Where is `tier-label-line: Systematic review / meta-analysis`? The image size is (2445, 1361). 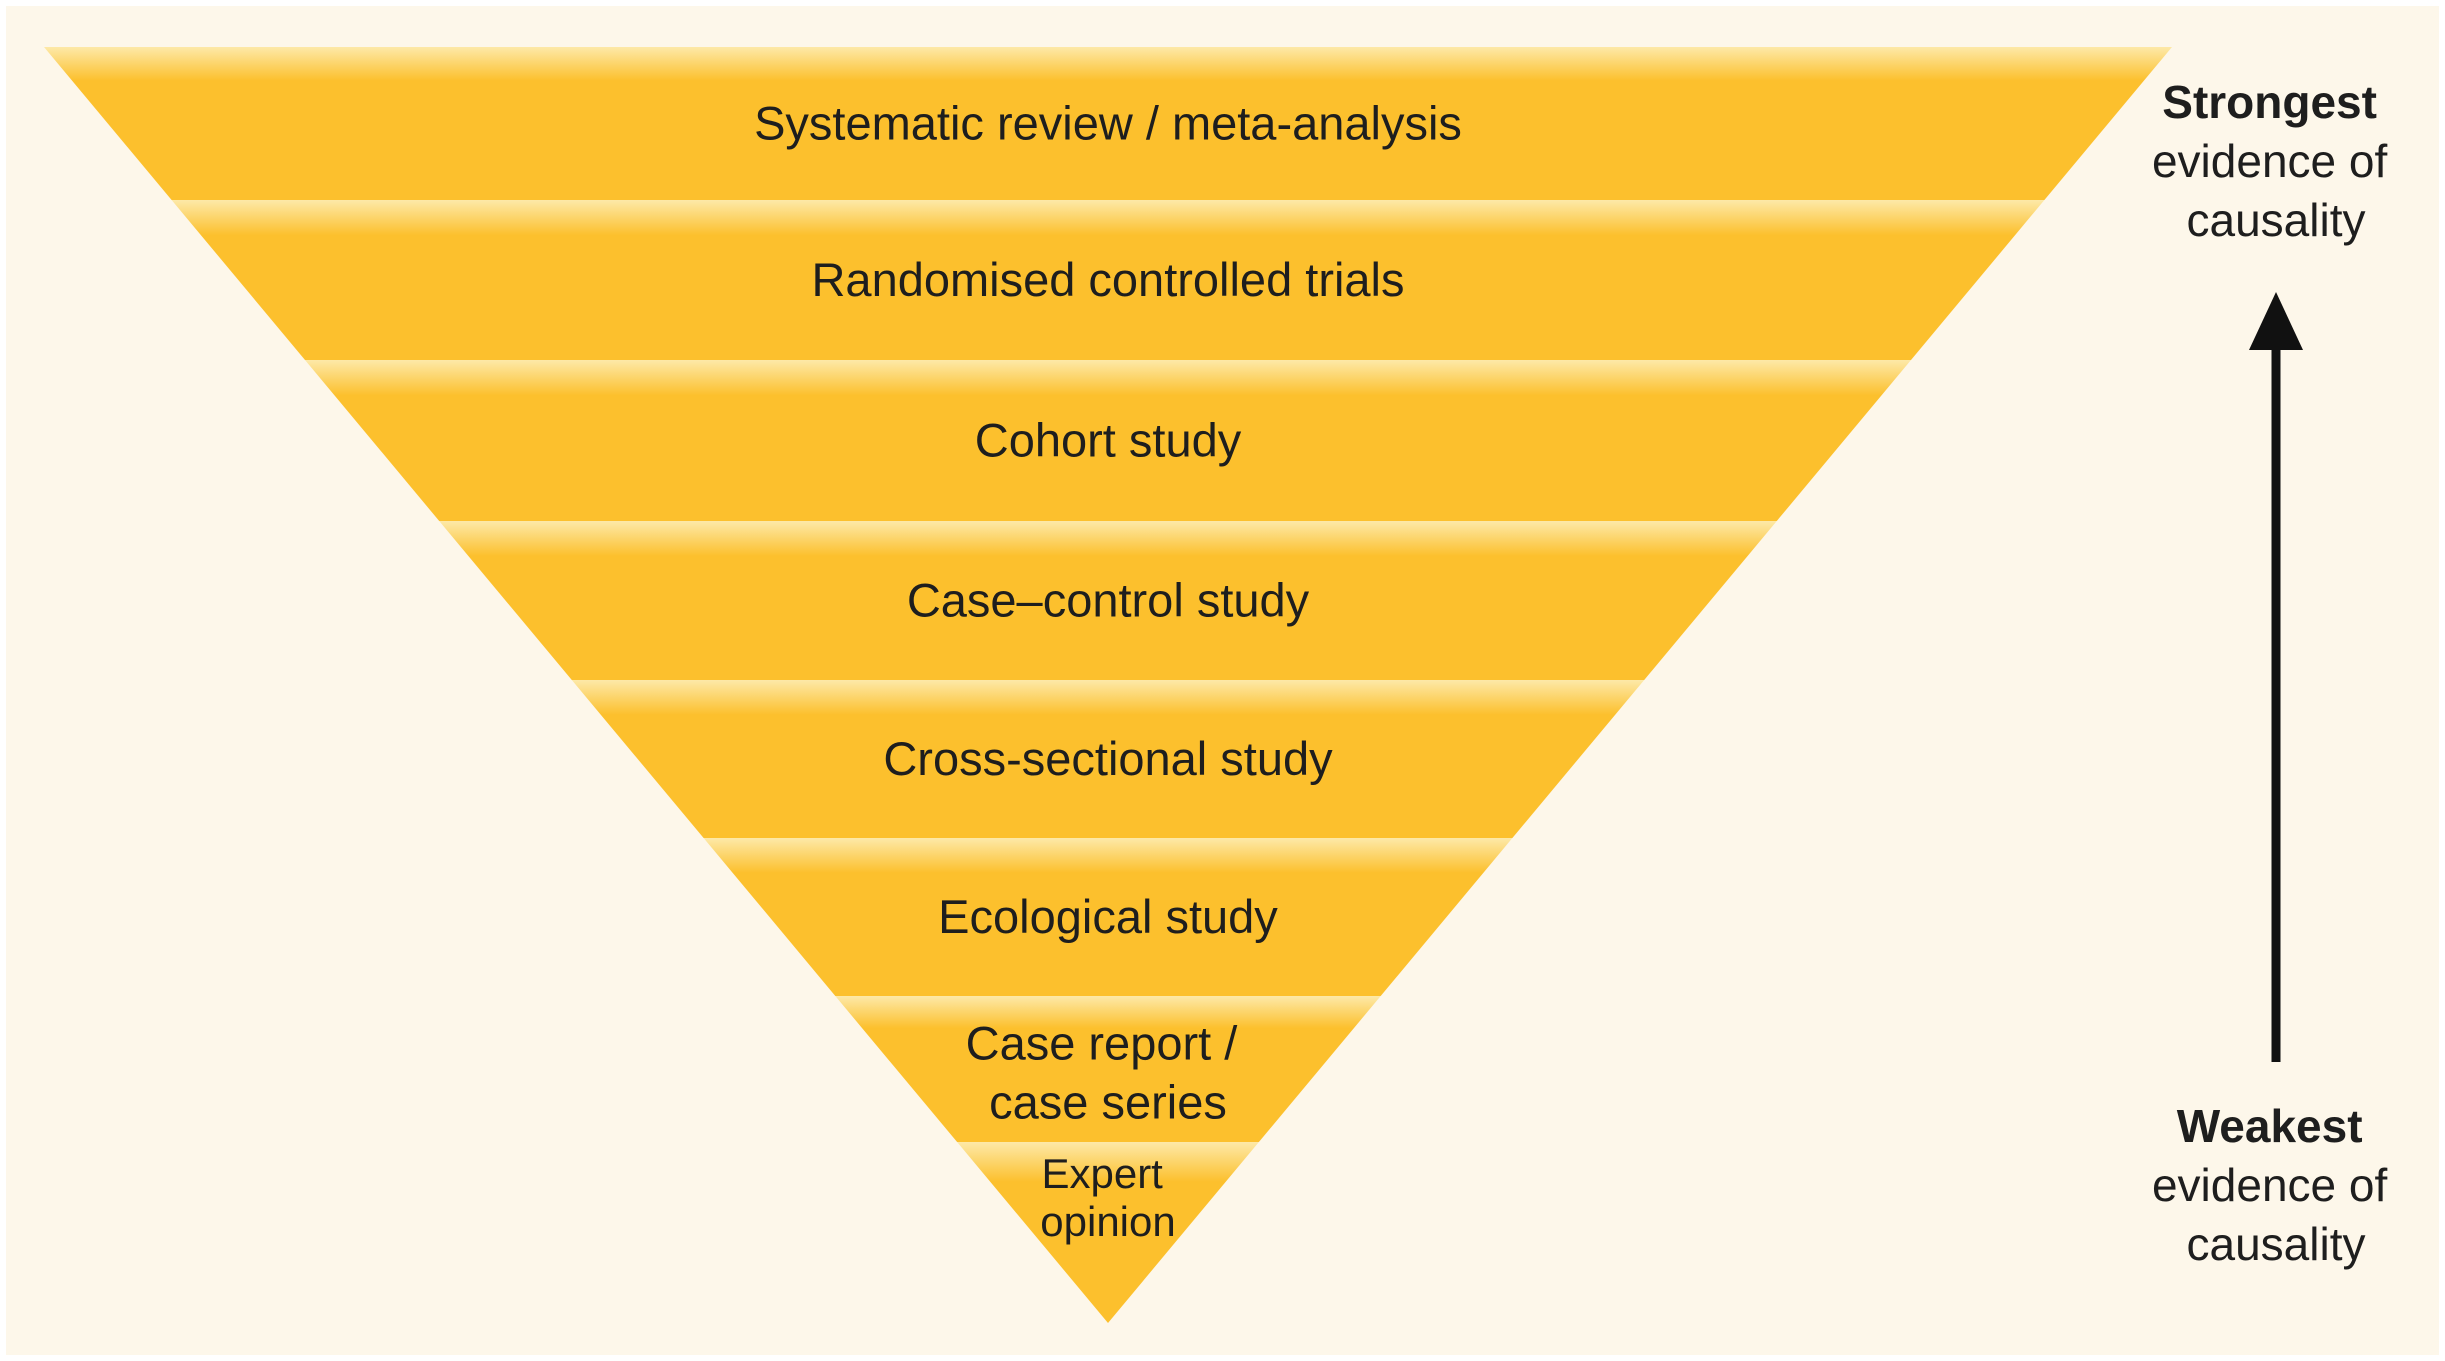
tier-label-line: Systematic review / meta-analysis is located at coordinates (1108, 123).